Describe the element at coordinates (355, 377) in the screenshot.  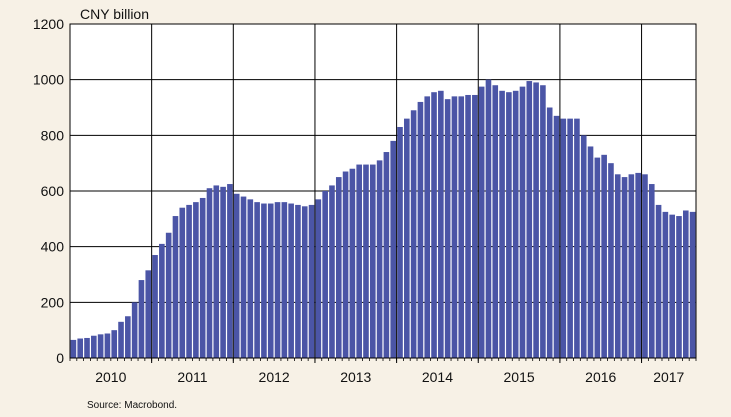
I see `x-tick-label: 2013` at that location.